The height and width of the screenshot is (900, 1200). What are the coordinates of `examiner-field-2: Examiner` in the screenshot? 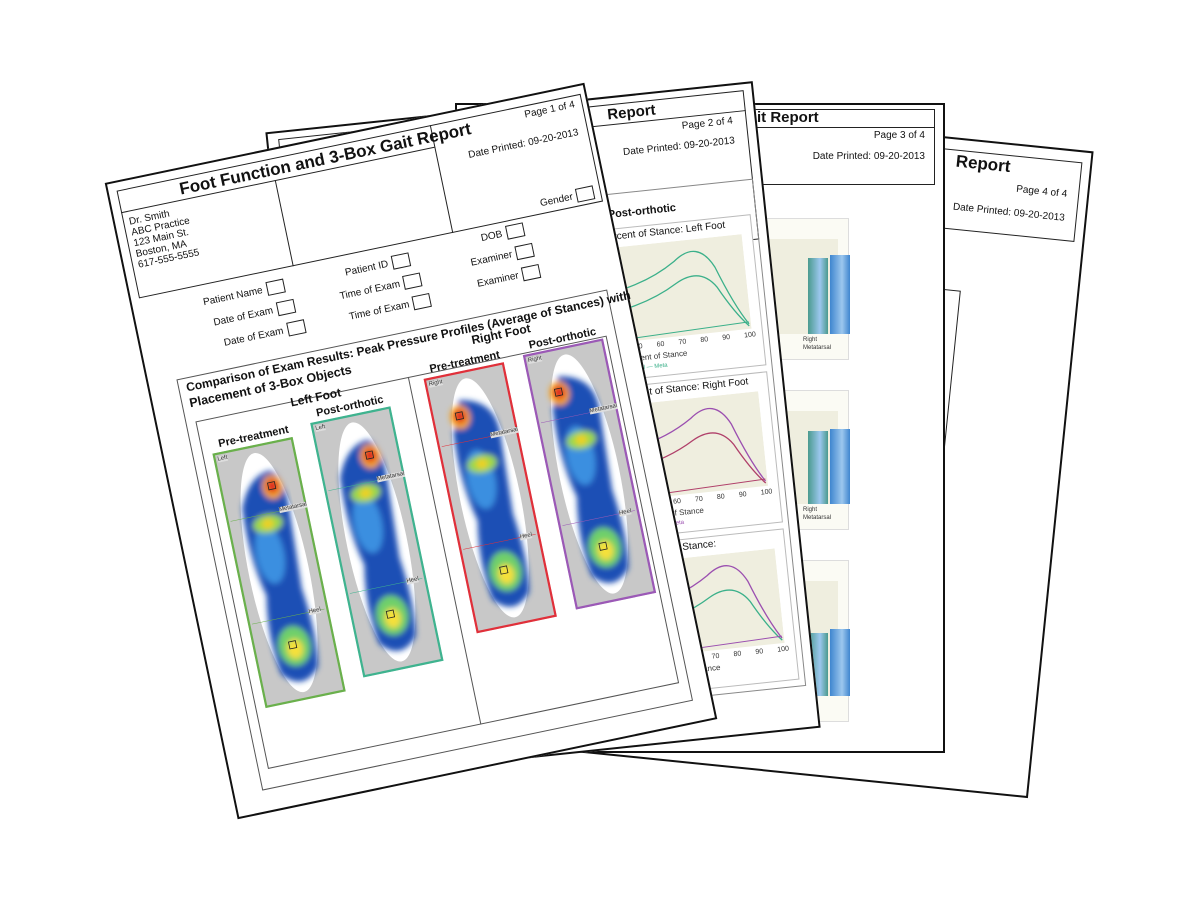 It's located at (509, 277).